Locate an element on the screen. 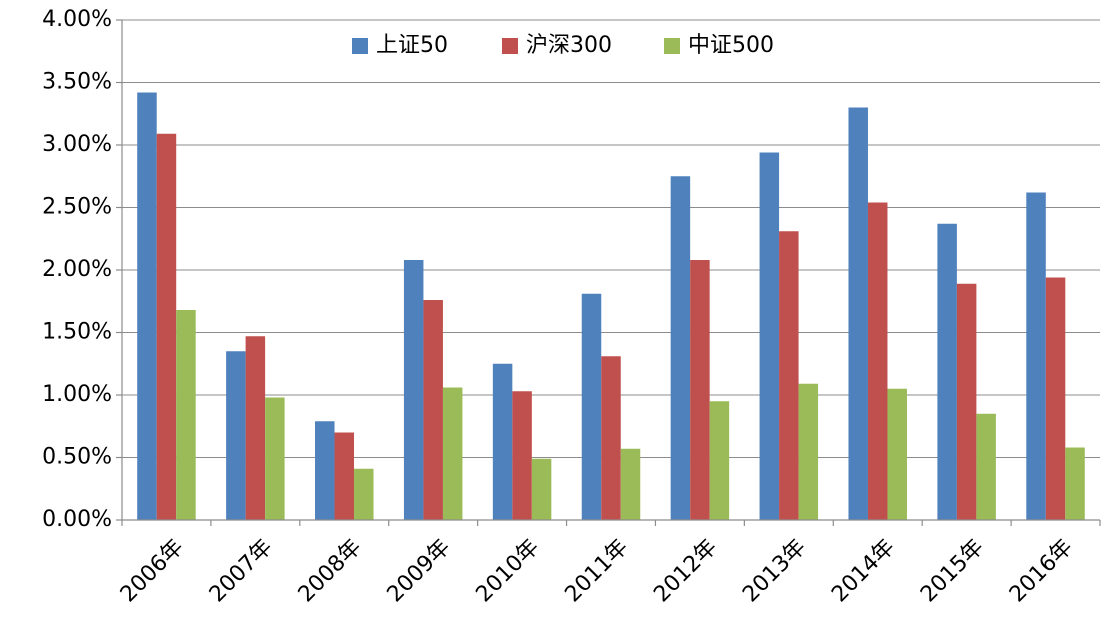 This screenshot has height=636, width=1116. bar-2015年-沪深300 is located at coordinates (966, 401).